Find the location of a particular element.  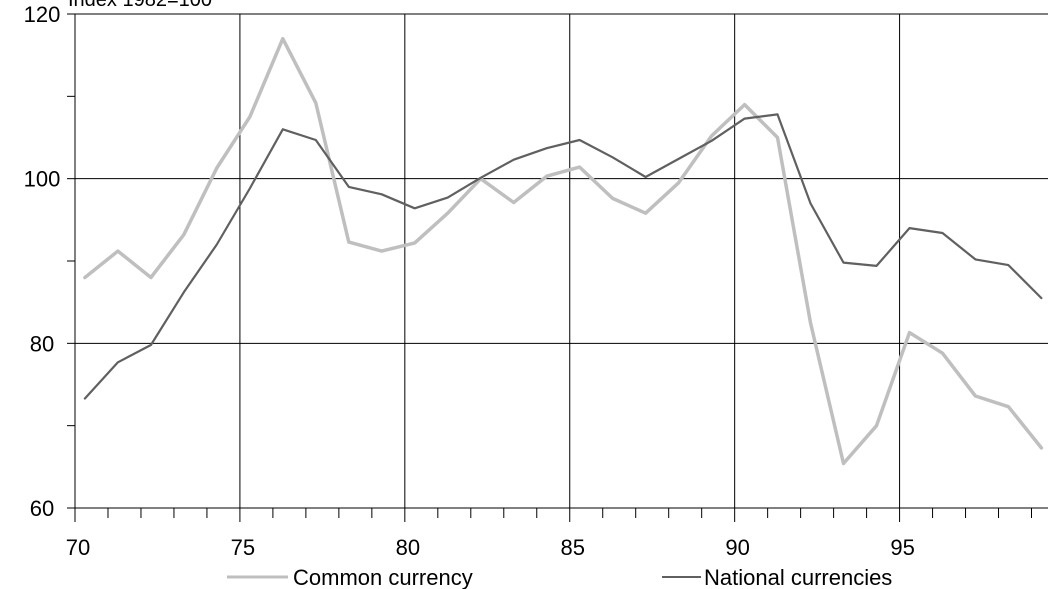

x-tick-label: 95 is located at coordinates (902, 547).